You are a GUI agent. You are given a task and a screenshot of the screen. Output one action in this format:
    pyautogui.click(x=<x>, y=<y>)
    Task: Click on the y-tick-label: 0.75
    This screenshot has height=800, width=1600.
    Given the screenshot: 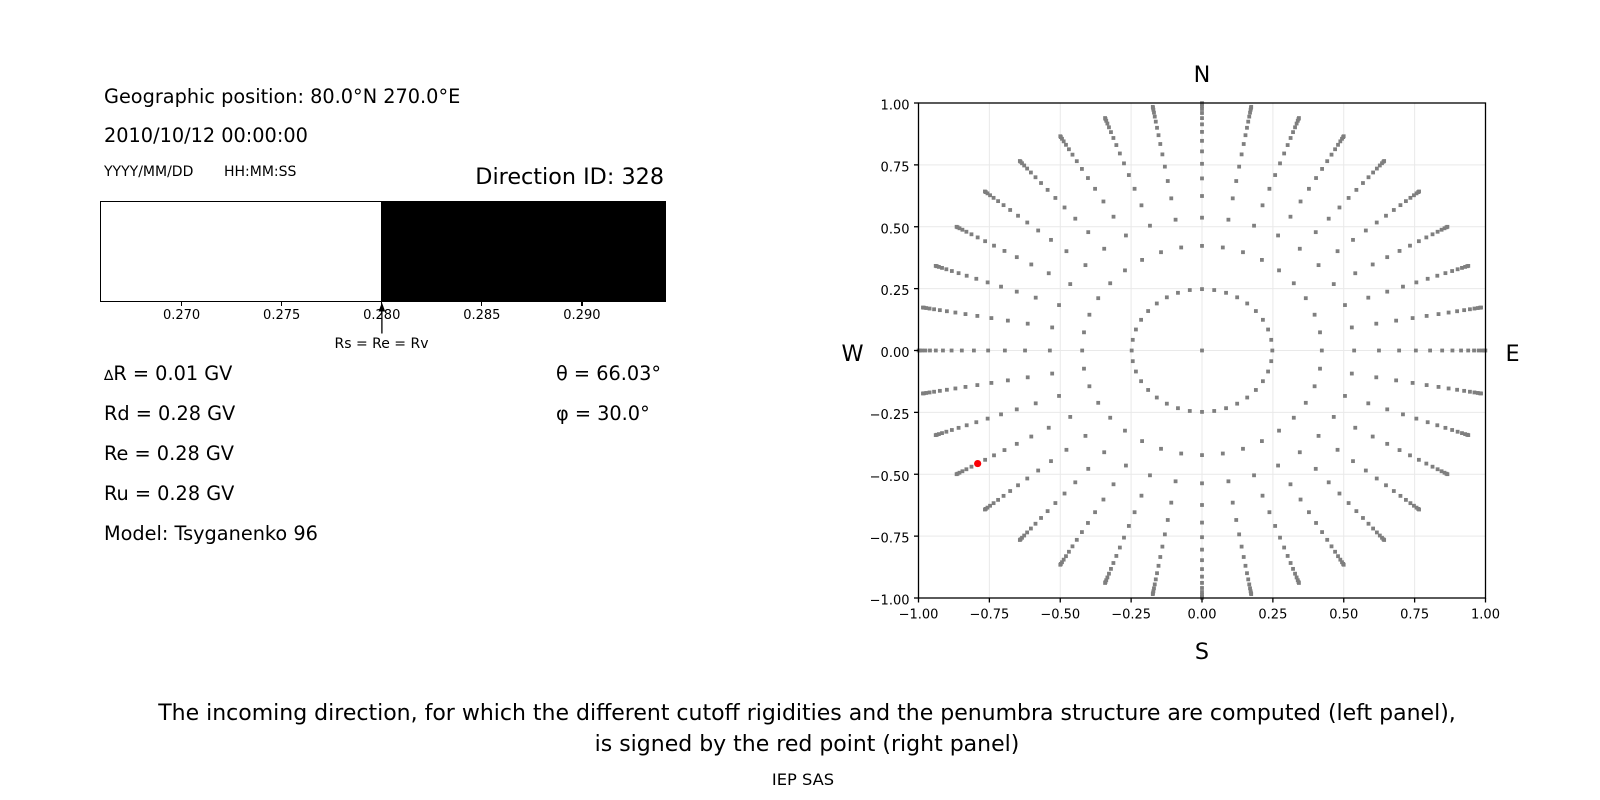 What is the action you would take?
    pyautogui.click(x=895, y=167)
    